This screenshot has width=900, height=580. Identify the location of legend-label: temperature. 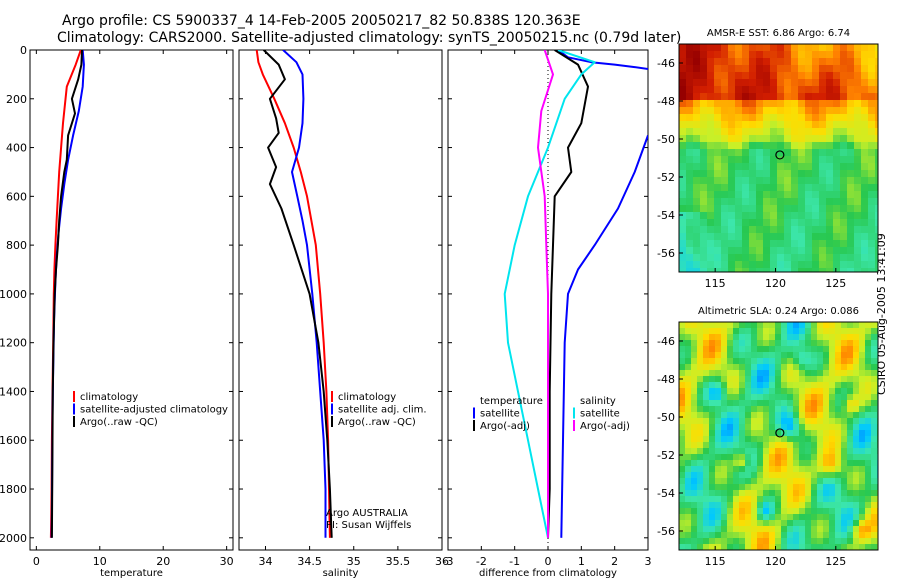
(511, 401).